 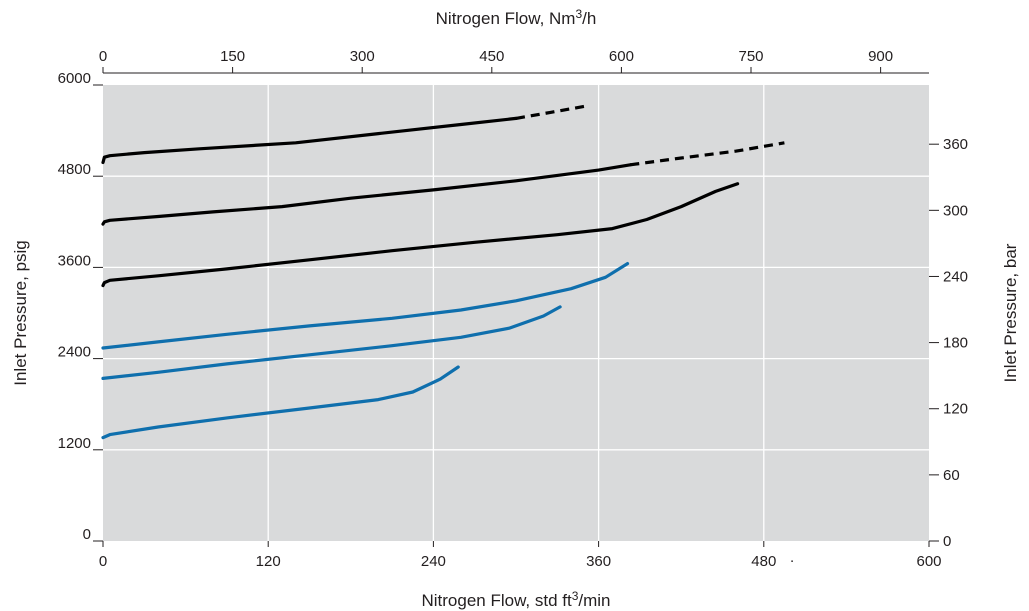 What do you see at coordinates (74, 352) in the screenshot?
I see `y-left-tick-label: 2400` at bounding box center [74, 352].